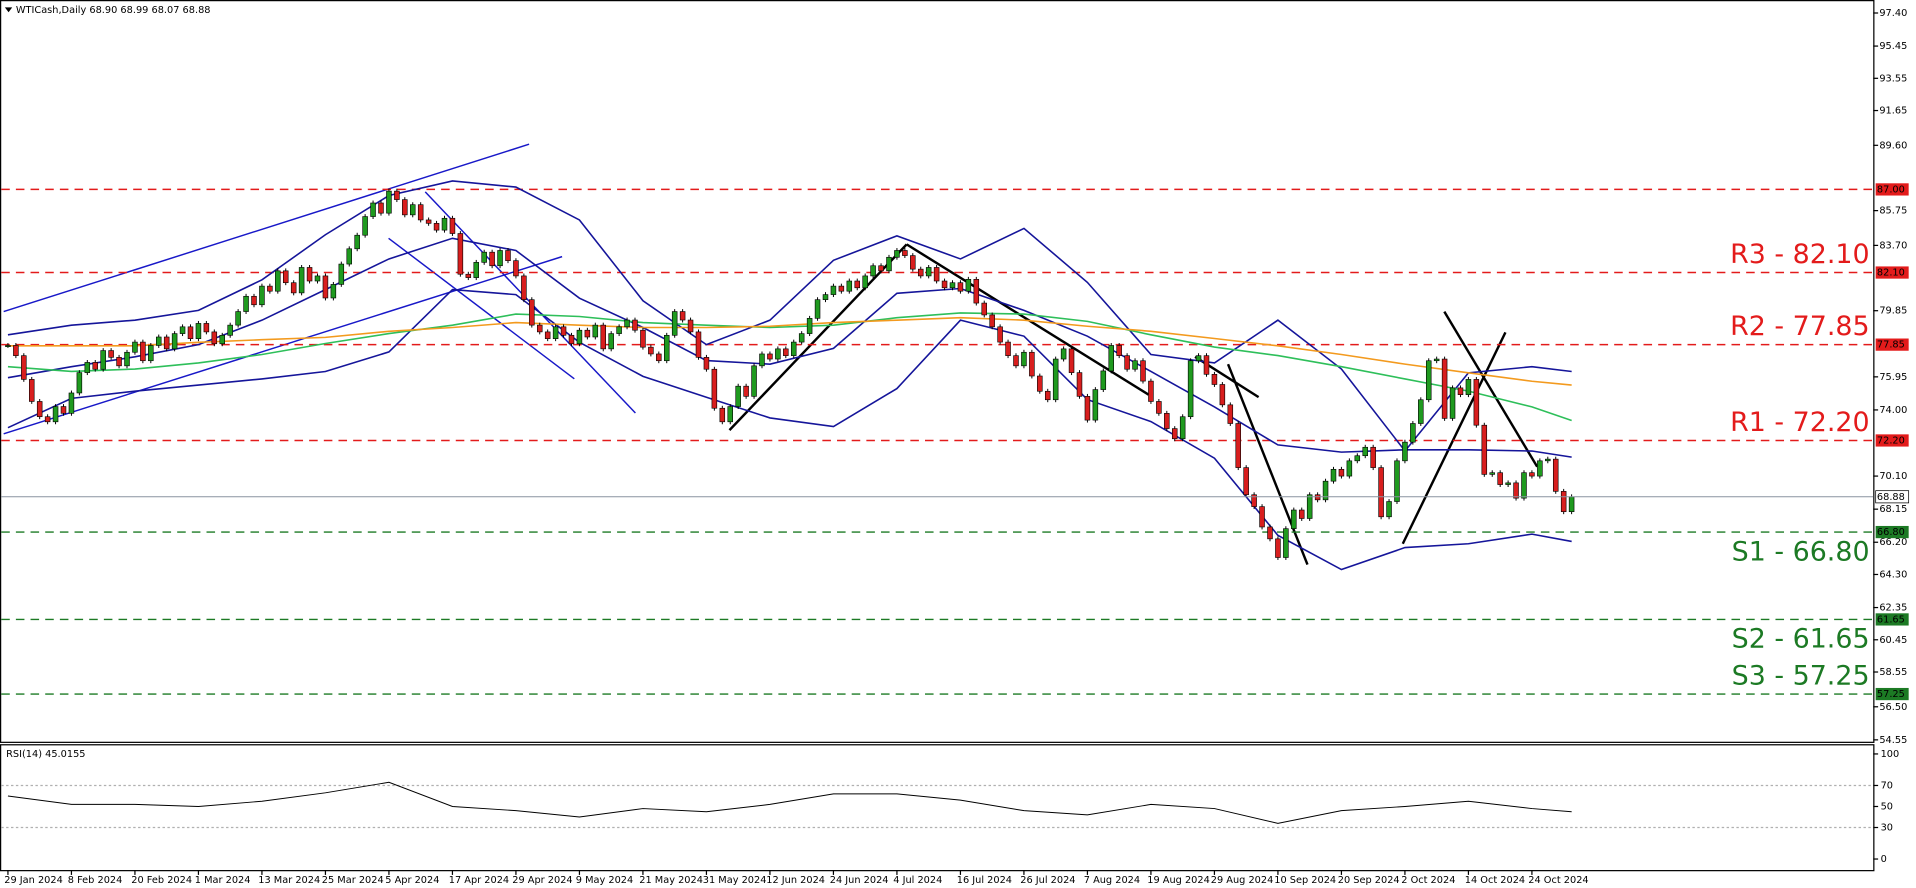 This screenshot has height=888, width=1916. Describe the element at coordinates (1893, 211) in the screenshot. I see `y-tick-label: 85.75` at that location.